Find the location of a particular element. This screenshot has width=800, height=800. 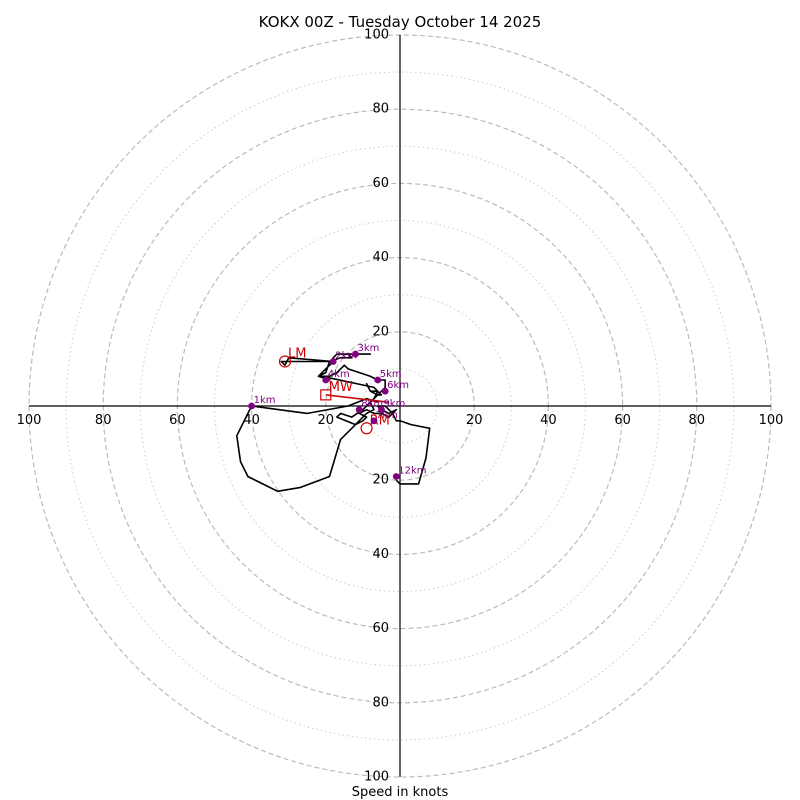

shear-vector is located at coordinates (357, 399).